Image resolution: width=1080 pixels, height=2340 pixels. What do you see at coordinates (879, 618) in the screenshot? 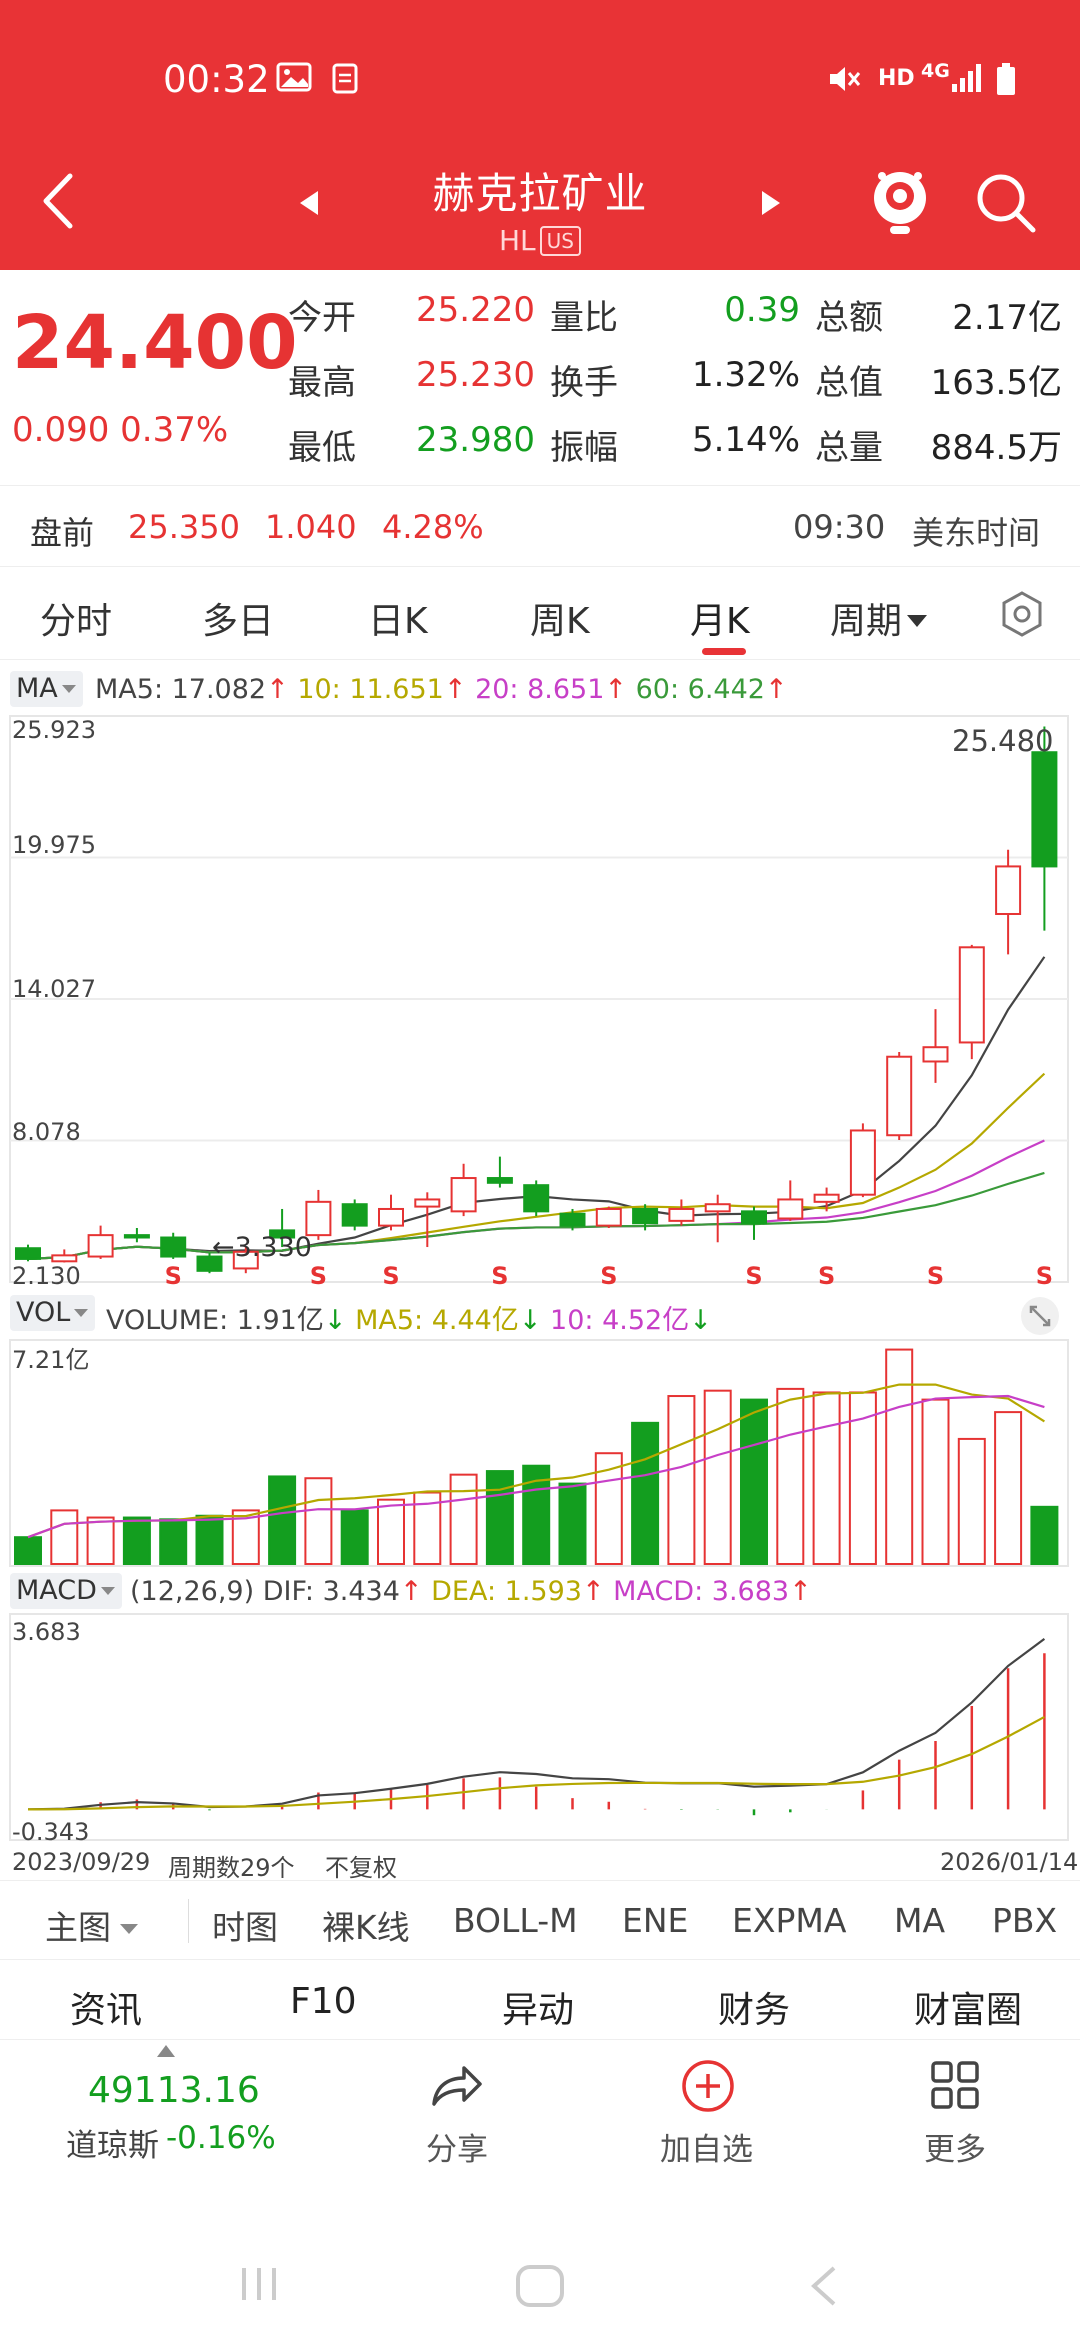
I see `tab-period: 周期` at bounding box center [879, 618].